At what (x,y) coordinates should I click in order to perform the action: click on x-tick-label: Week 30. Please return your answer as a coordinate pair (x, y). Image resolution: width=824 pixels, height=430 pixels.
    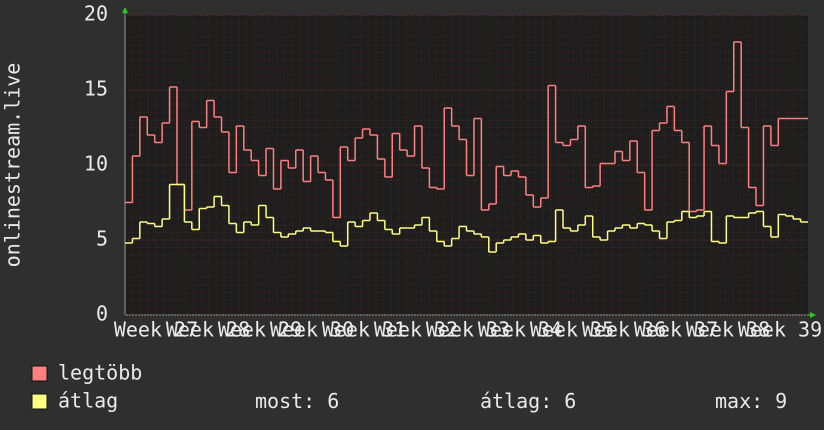
    Looking at the image, I should click on (312, 330).